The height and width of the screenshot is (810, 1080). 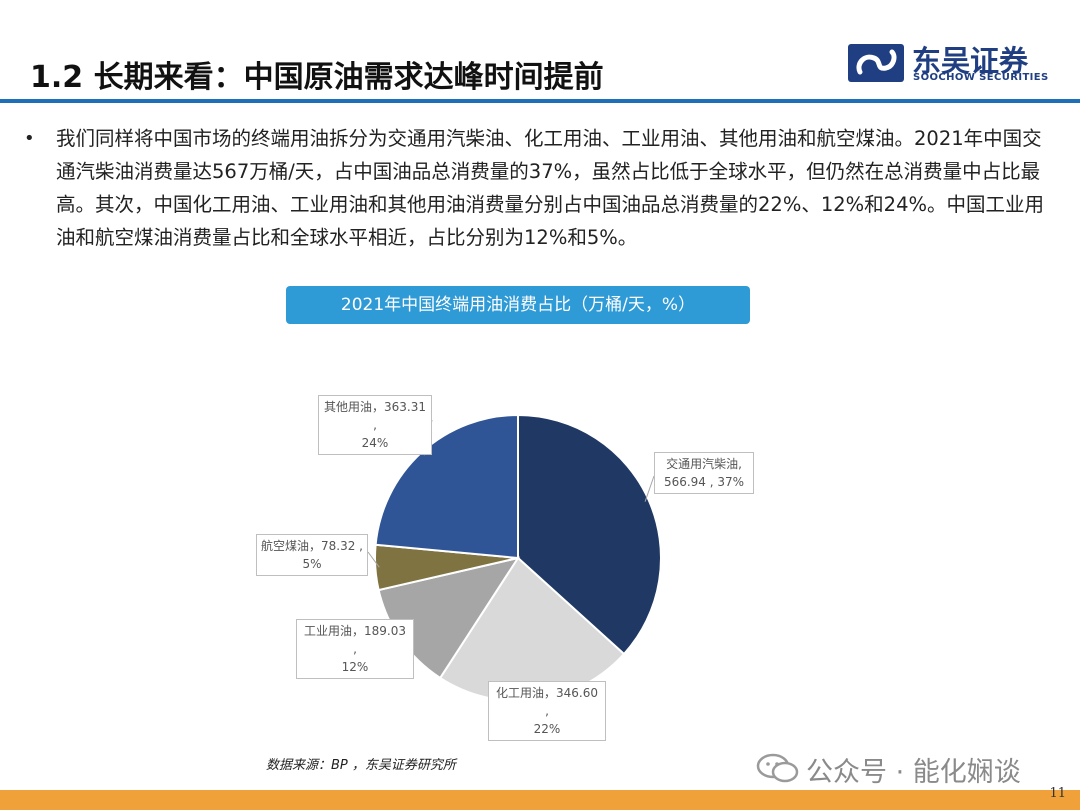 I want to click on chart-title: 2021年中国终端用油消费占比（万桶/天，%）, so click(x=518, y=305).